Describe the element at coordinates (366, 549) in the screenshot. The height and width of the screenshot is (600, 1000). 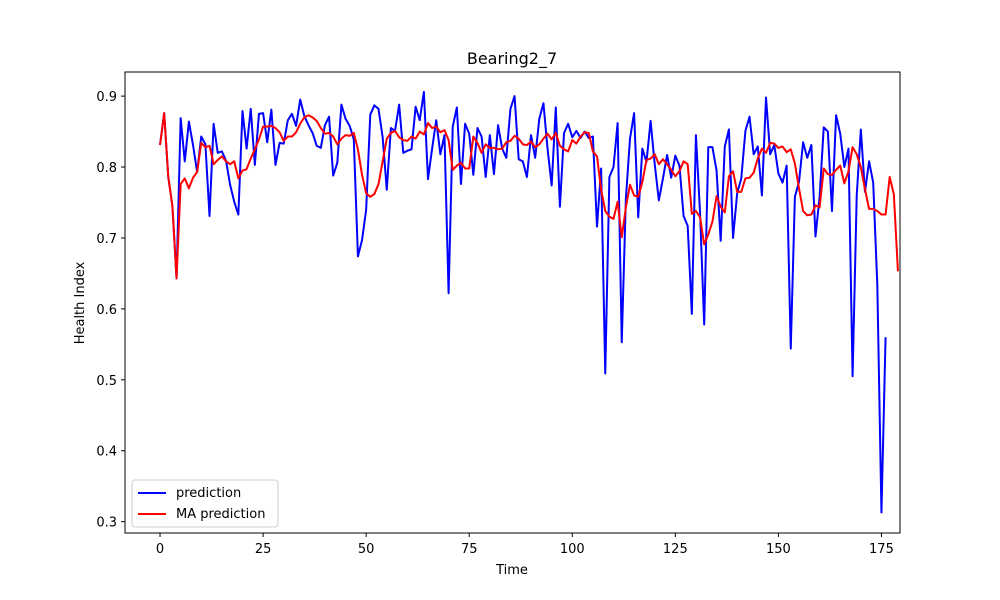
I see `x-tick-label: 50` at that location.